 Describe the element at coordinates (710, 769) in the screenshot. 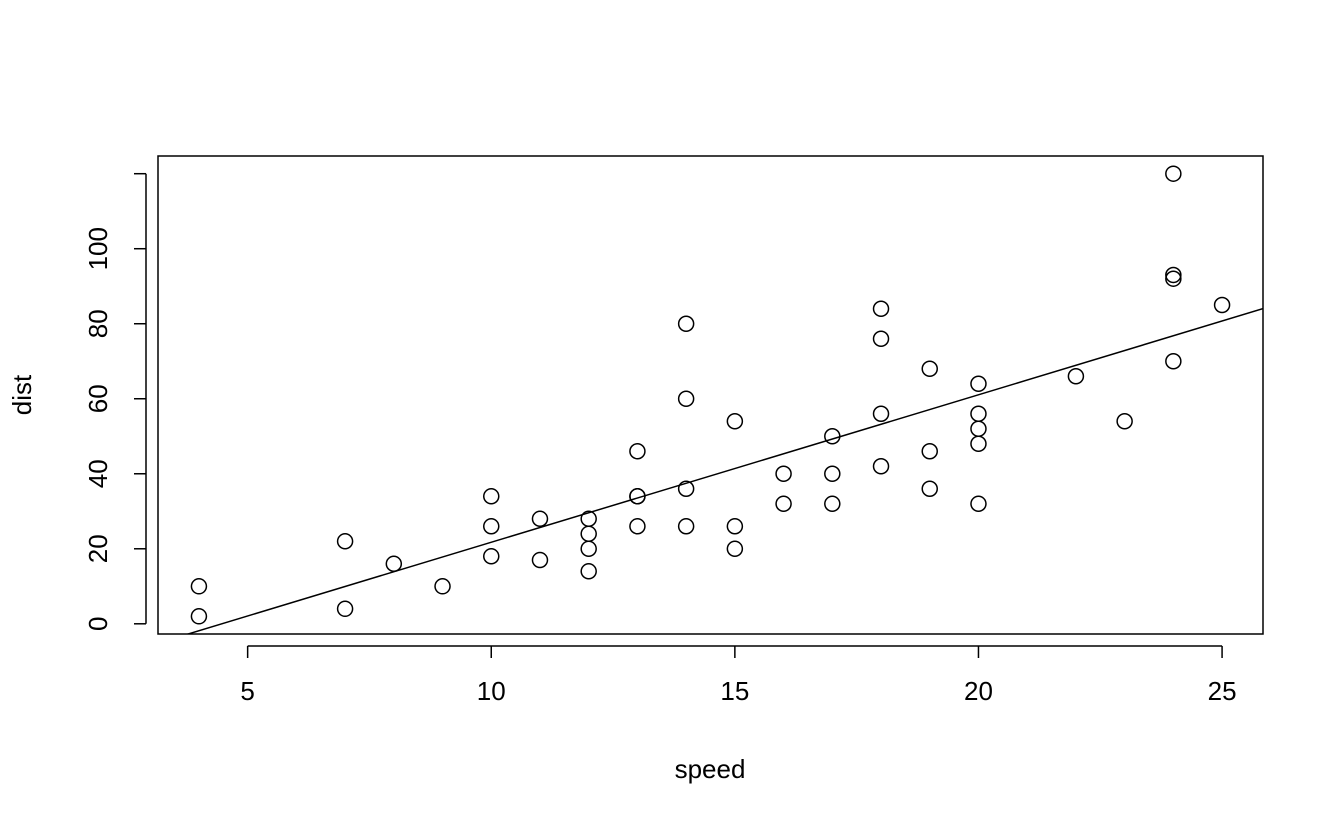

I see `x-axis-label: speed` at that location.